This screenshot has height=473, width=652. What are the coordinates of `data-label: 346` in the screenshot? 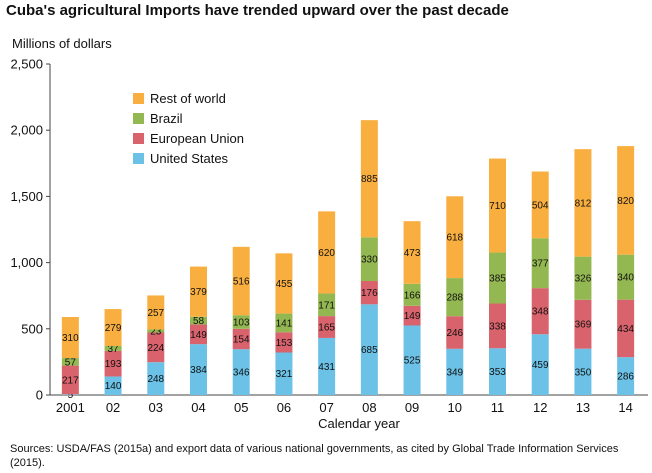 It's located at (241, 373).